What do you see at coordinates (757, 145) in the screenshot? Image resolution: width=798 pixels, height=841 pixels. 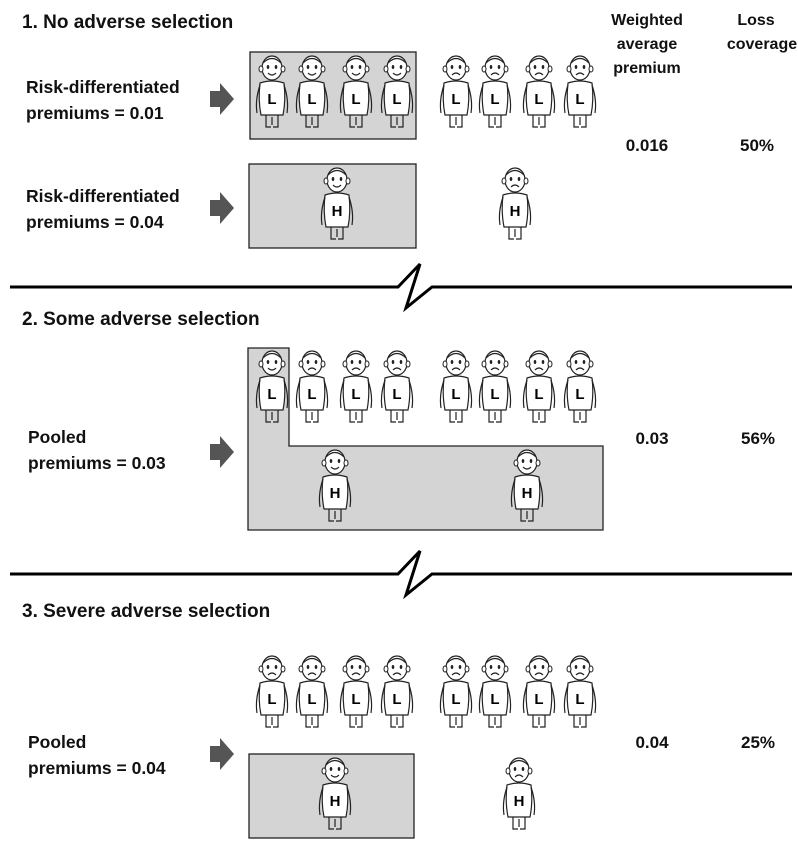 I see `loss-coverage-value: 50%` at bounding box center [757, 145].